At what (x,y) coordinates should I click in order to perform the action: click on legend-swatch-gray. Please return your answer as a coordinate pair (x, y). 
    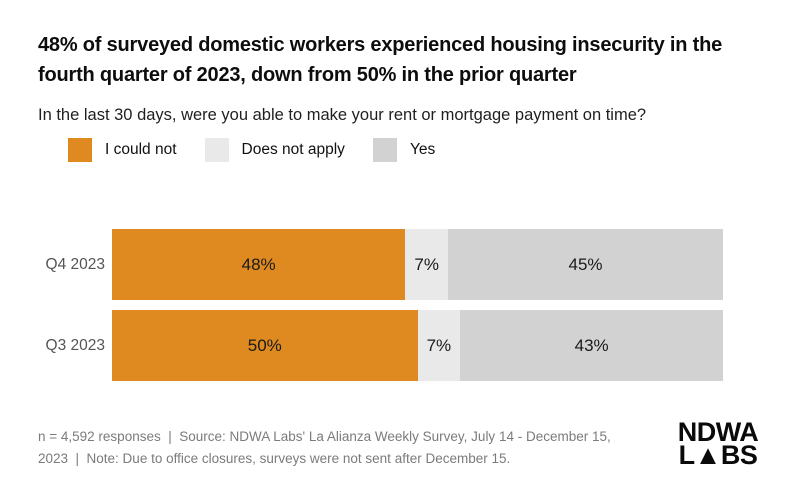
    Looking at the image, I should click on (384, 150).